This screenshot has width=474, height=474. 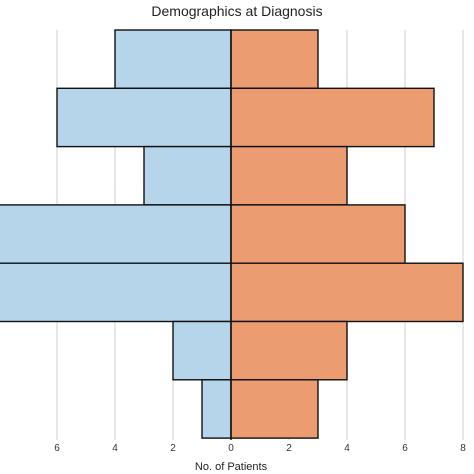 What do you see at coordinates (236, 11) in the screenshot?
I see `chart-title: Demographics at Diagnosis` at bounding box center [236, 11].